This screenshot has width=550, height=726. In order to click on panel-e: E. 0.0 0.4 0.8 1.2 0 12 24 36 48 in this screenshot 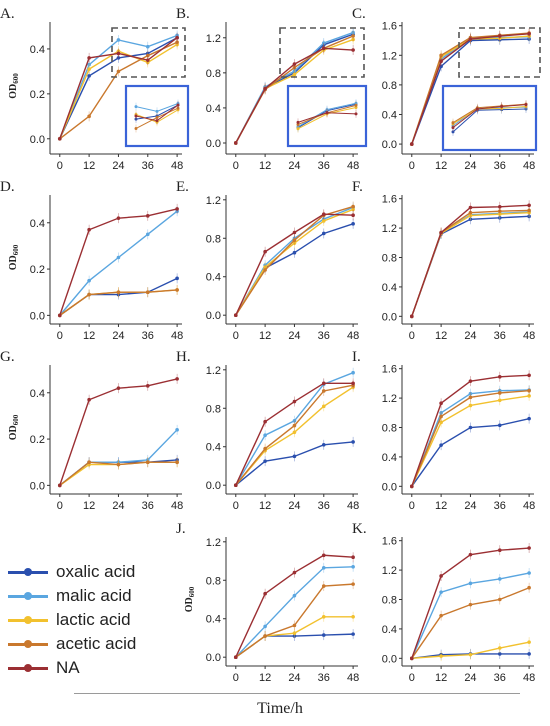, I will do `click(267, 260)`.